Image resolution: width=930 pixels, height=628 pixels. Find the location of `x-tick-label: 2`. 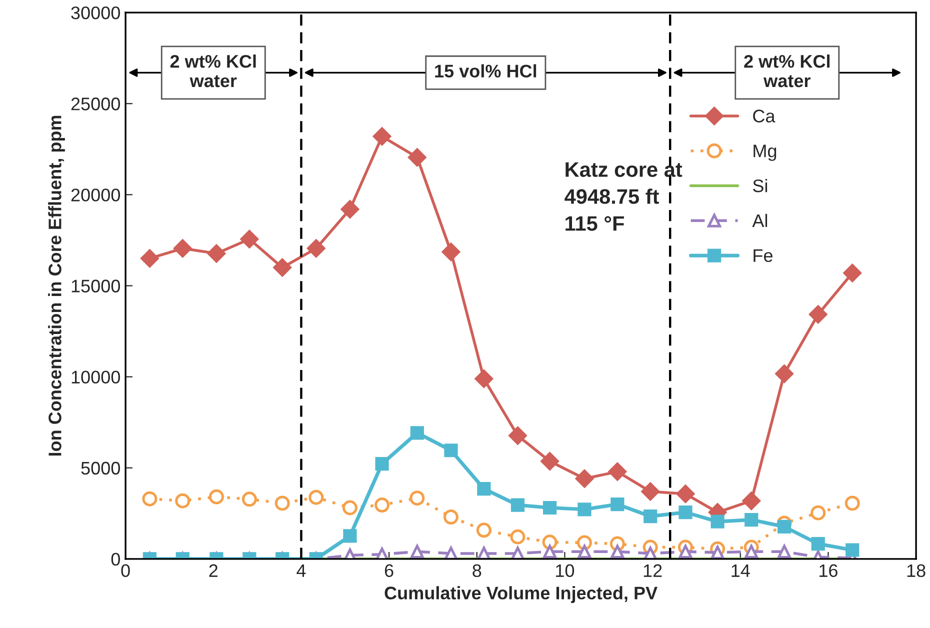

x-tick-label: 2 is located at coordinates (213, 570).